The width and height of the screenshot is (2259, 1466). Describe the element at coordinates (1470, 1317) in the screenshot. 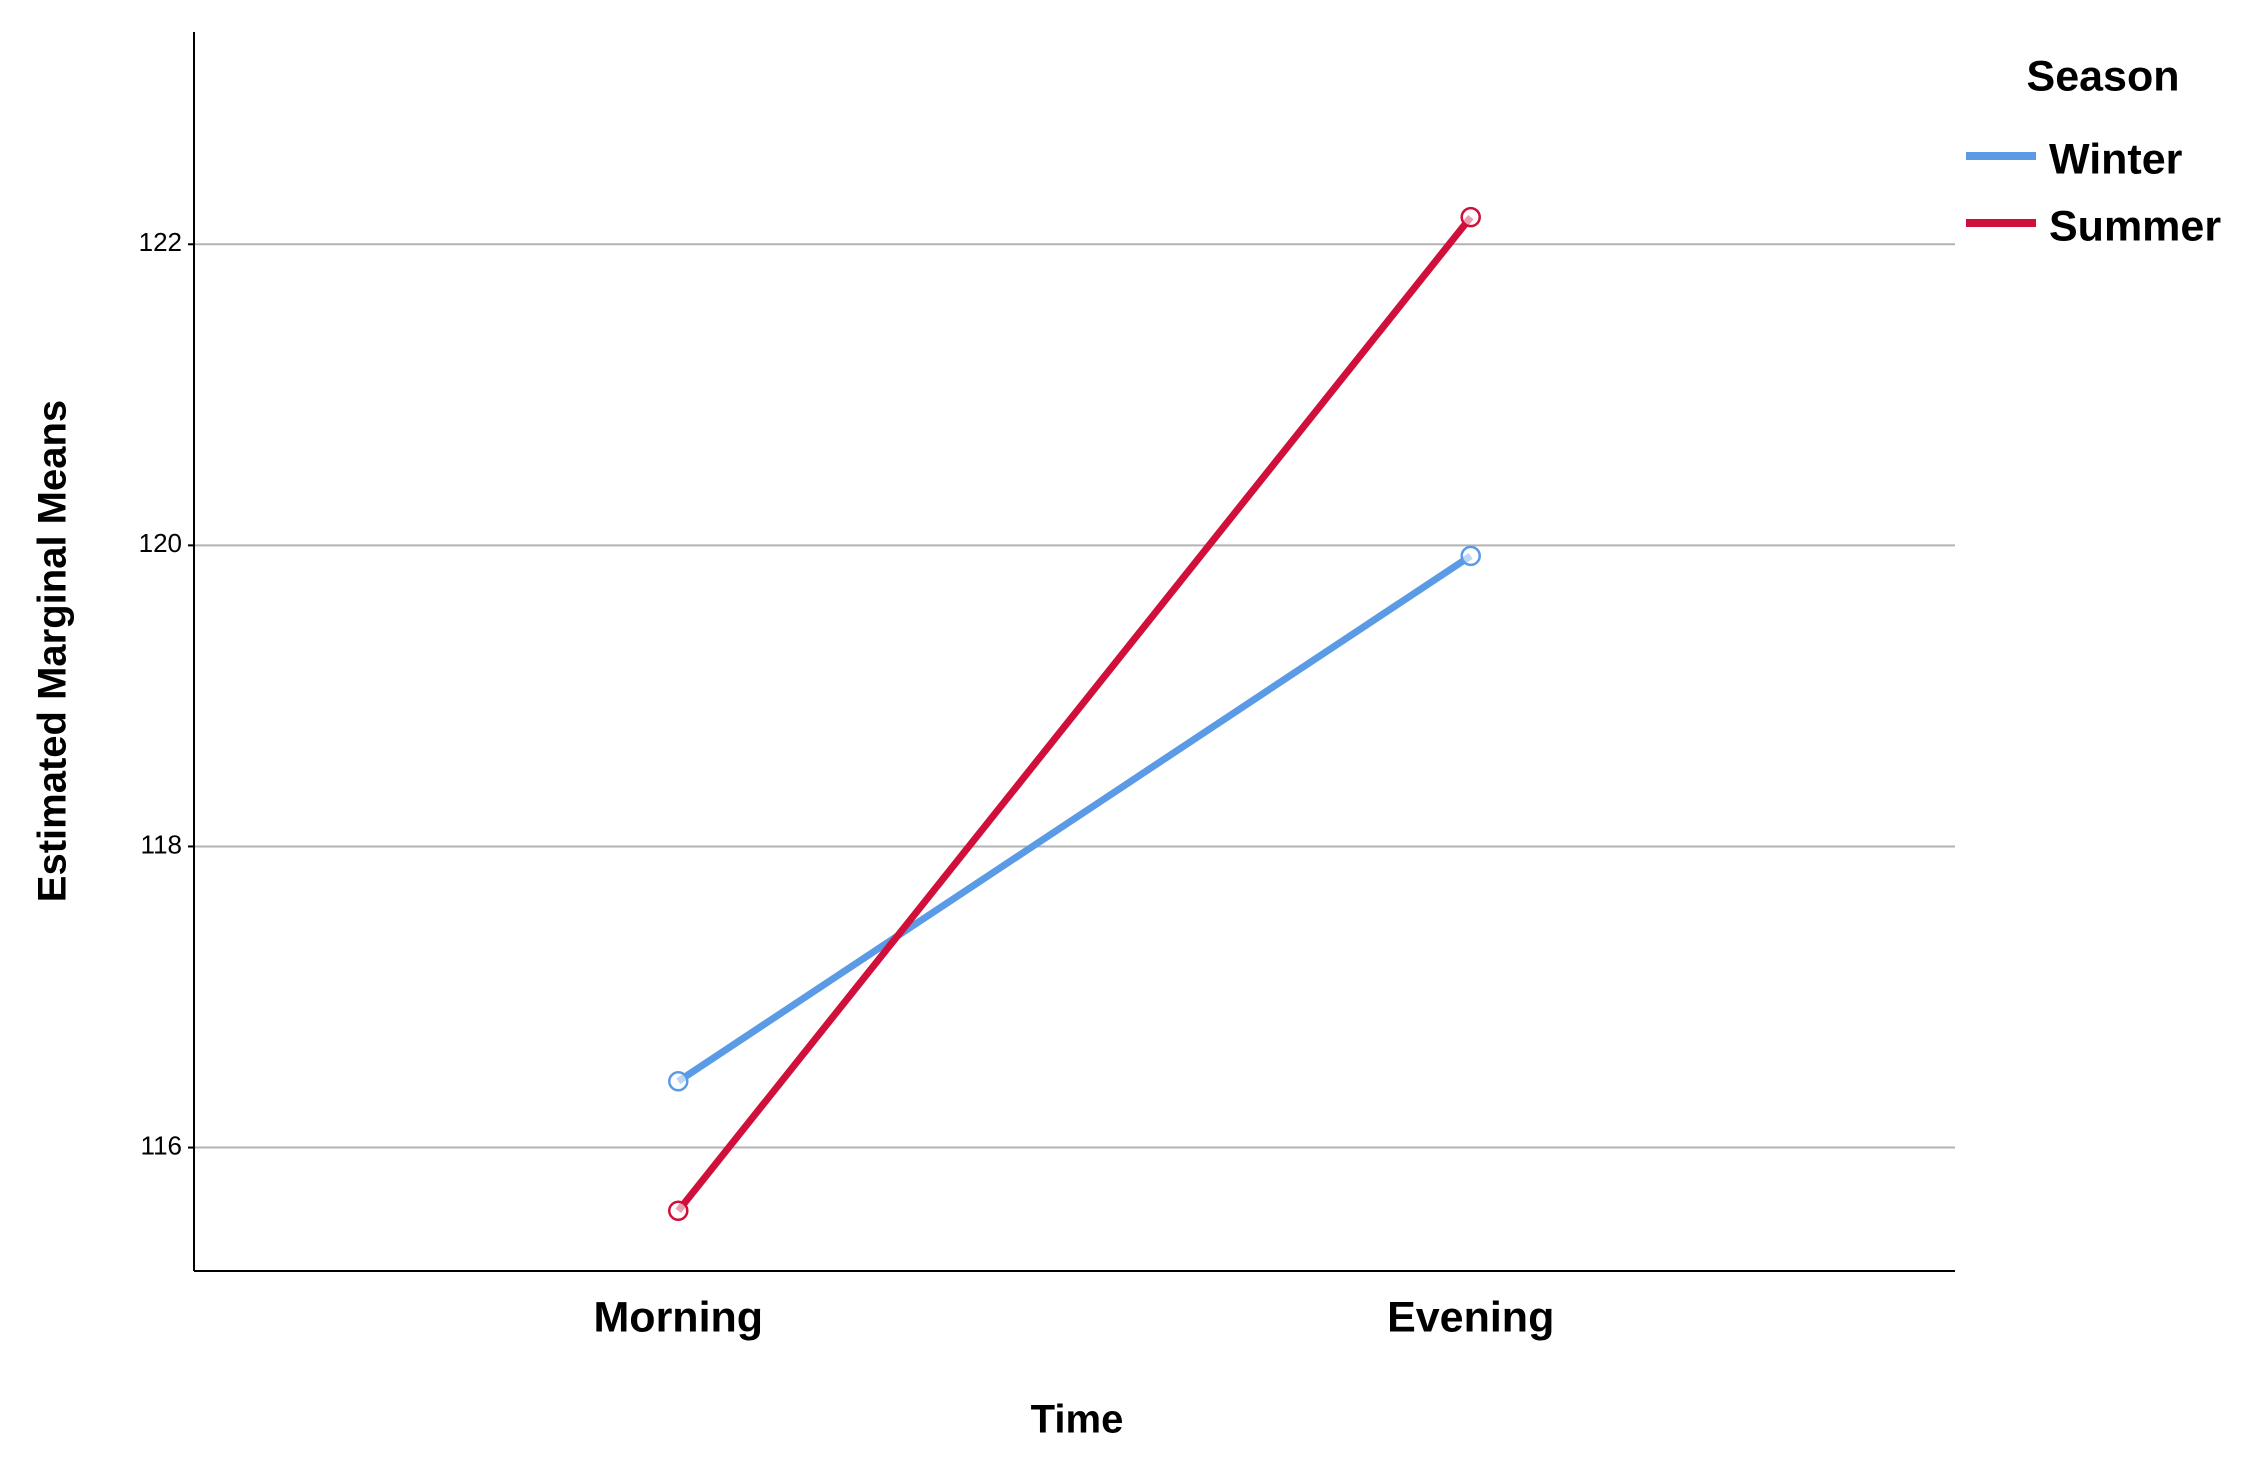

I see `x-tick-label: Evening` at that location.